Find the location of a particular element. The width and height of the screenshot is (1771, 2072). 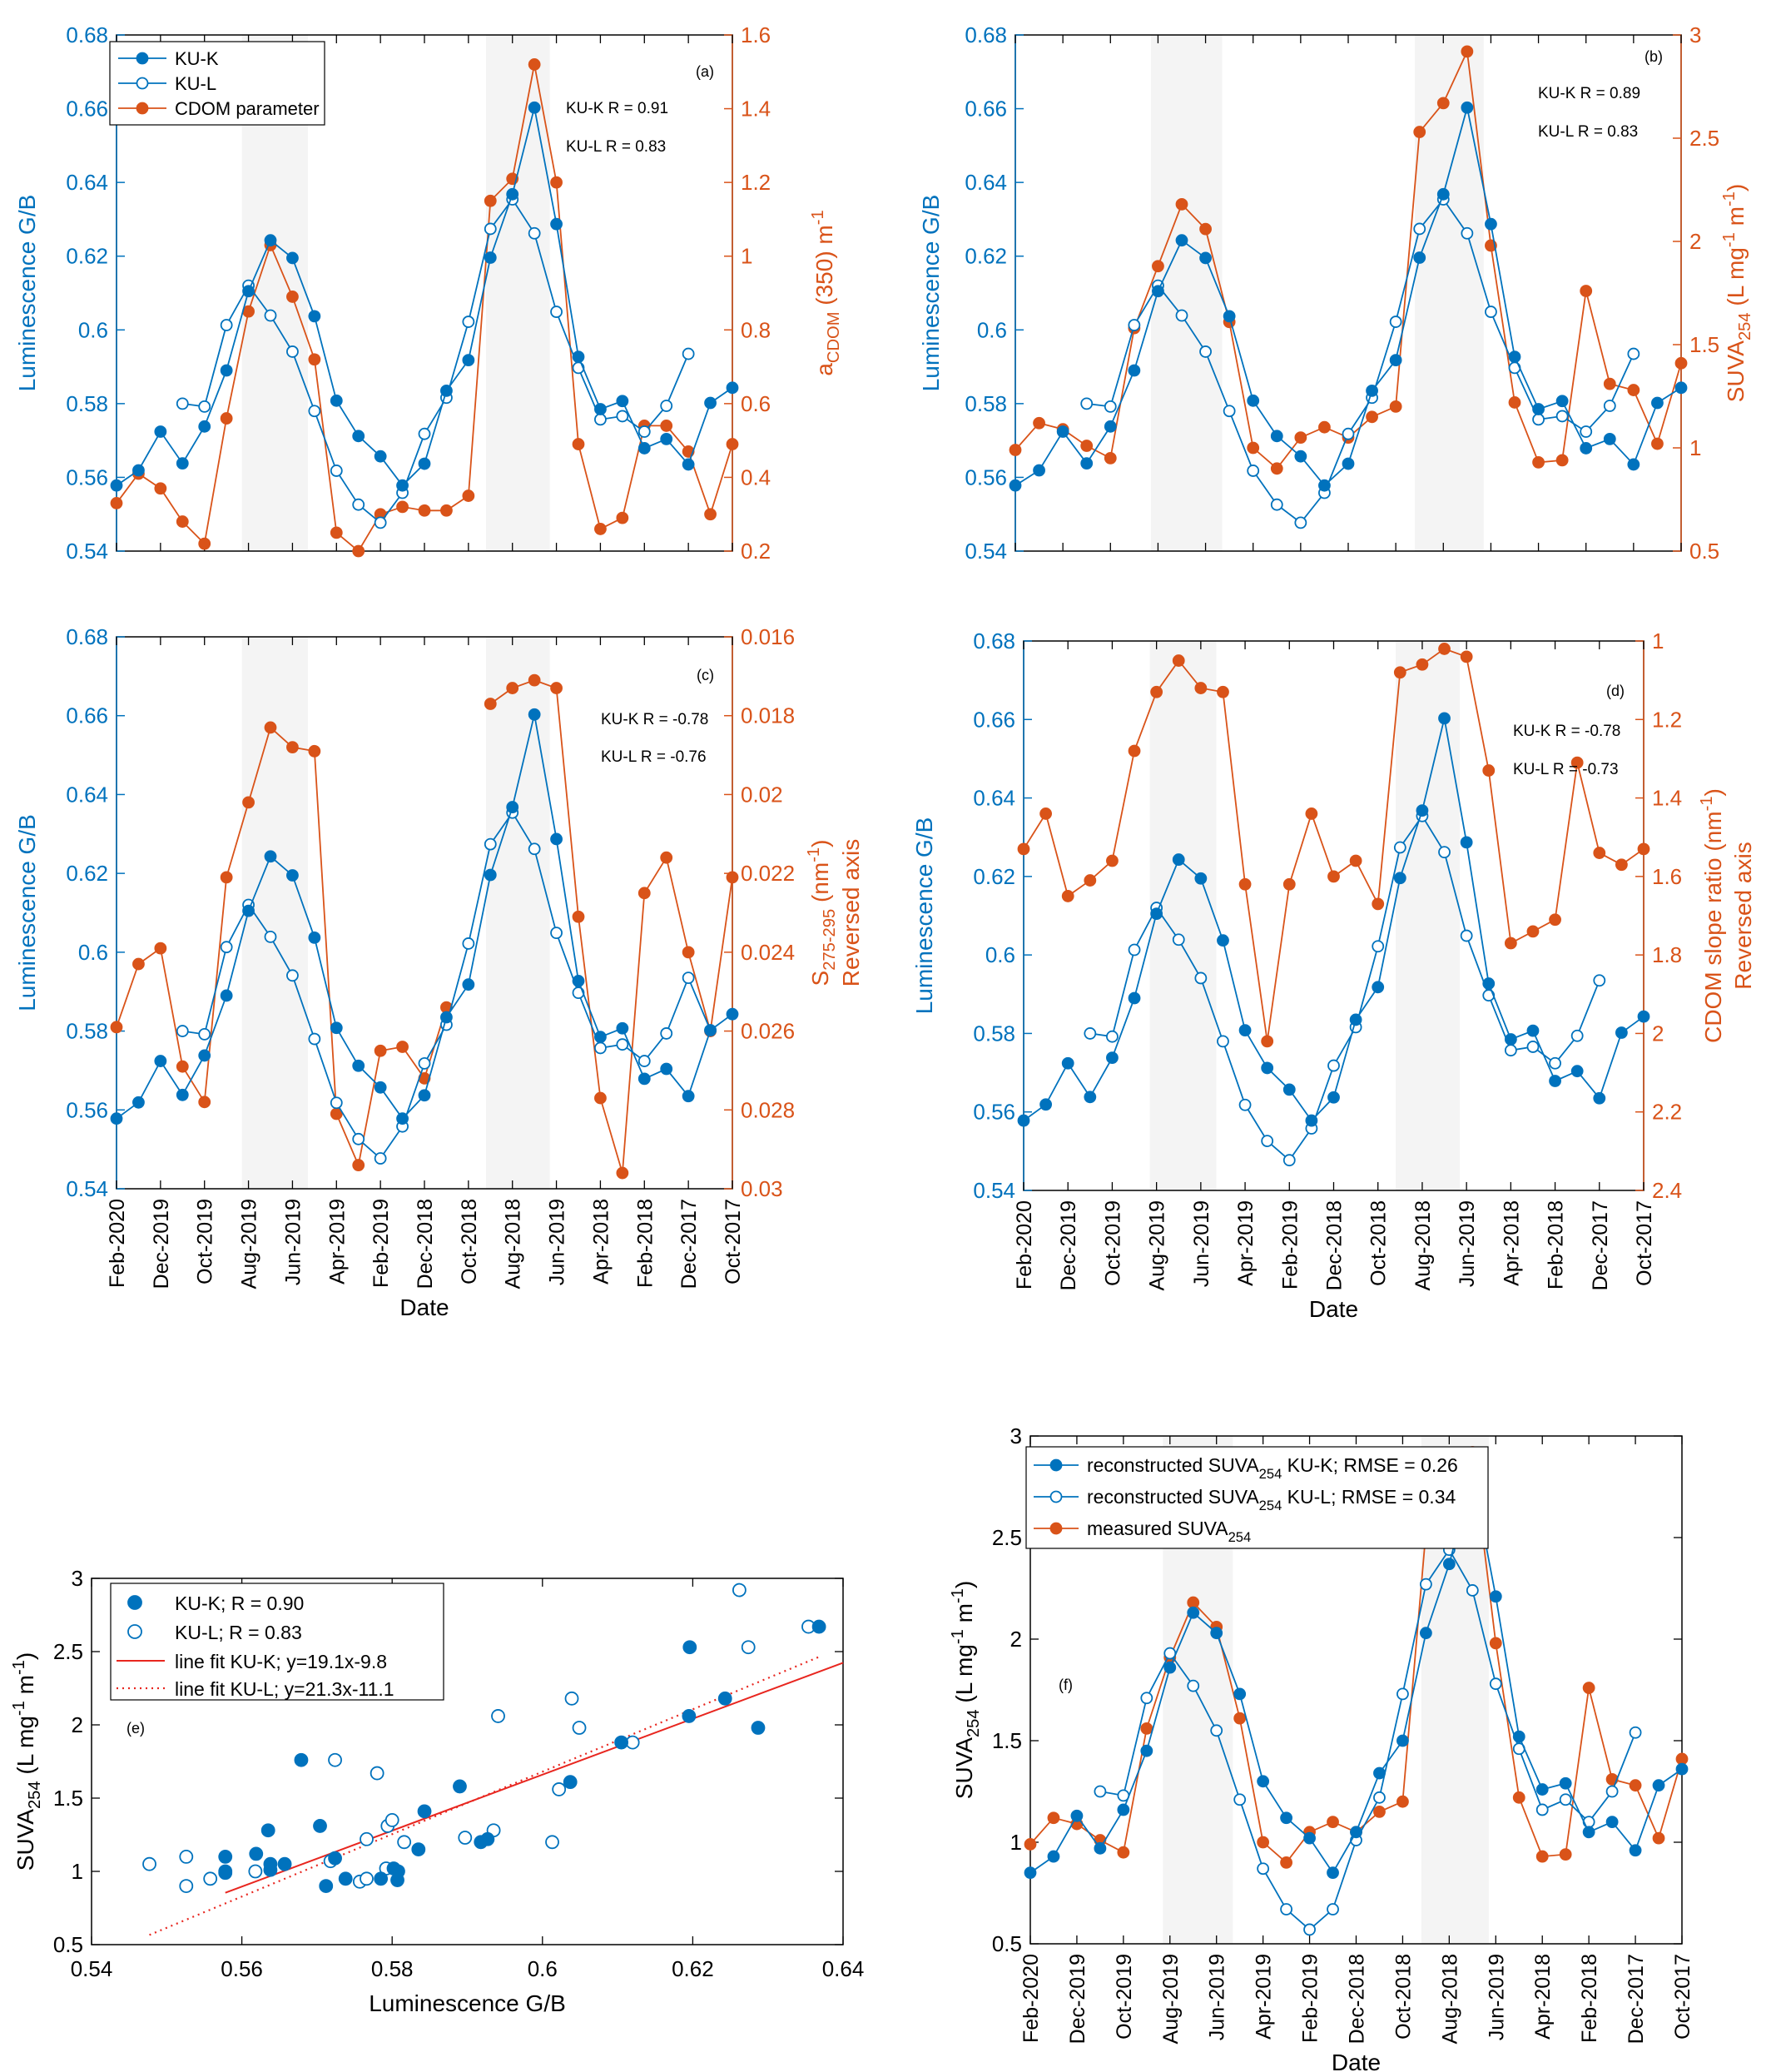

x-tick-label: 0.62 is located at coordinates (693, 1968).